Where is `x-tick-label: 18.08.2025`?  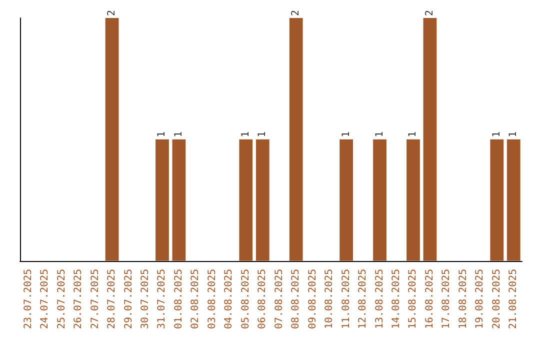 x-tick-label: 18.08.2025 is located at coordinates (463, 299).